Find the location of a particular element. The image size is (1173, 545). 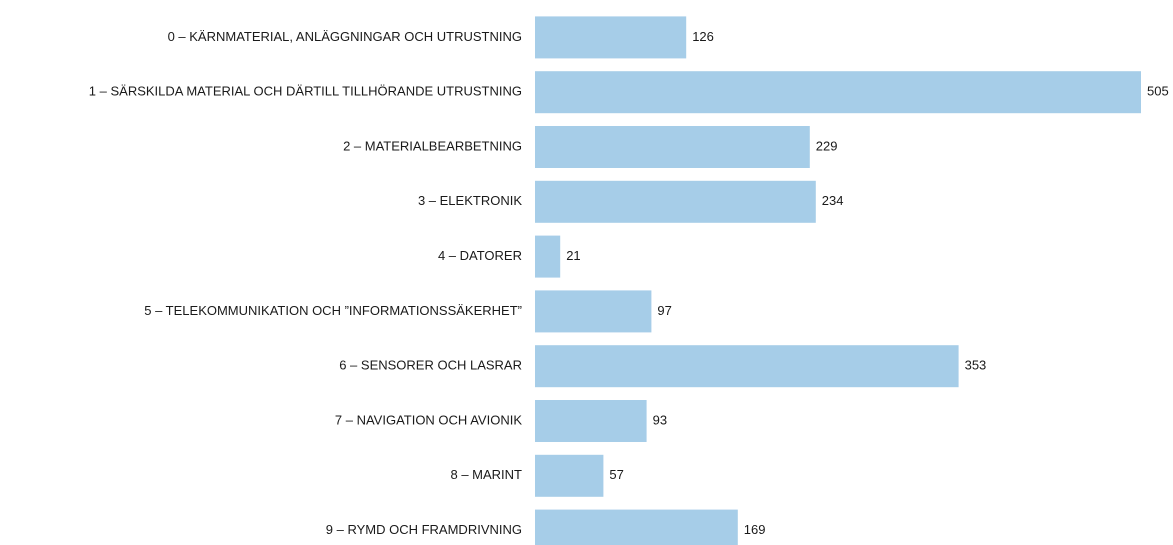

value-label: 93 is located at coordinates (660, 419).